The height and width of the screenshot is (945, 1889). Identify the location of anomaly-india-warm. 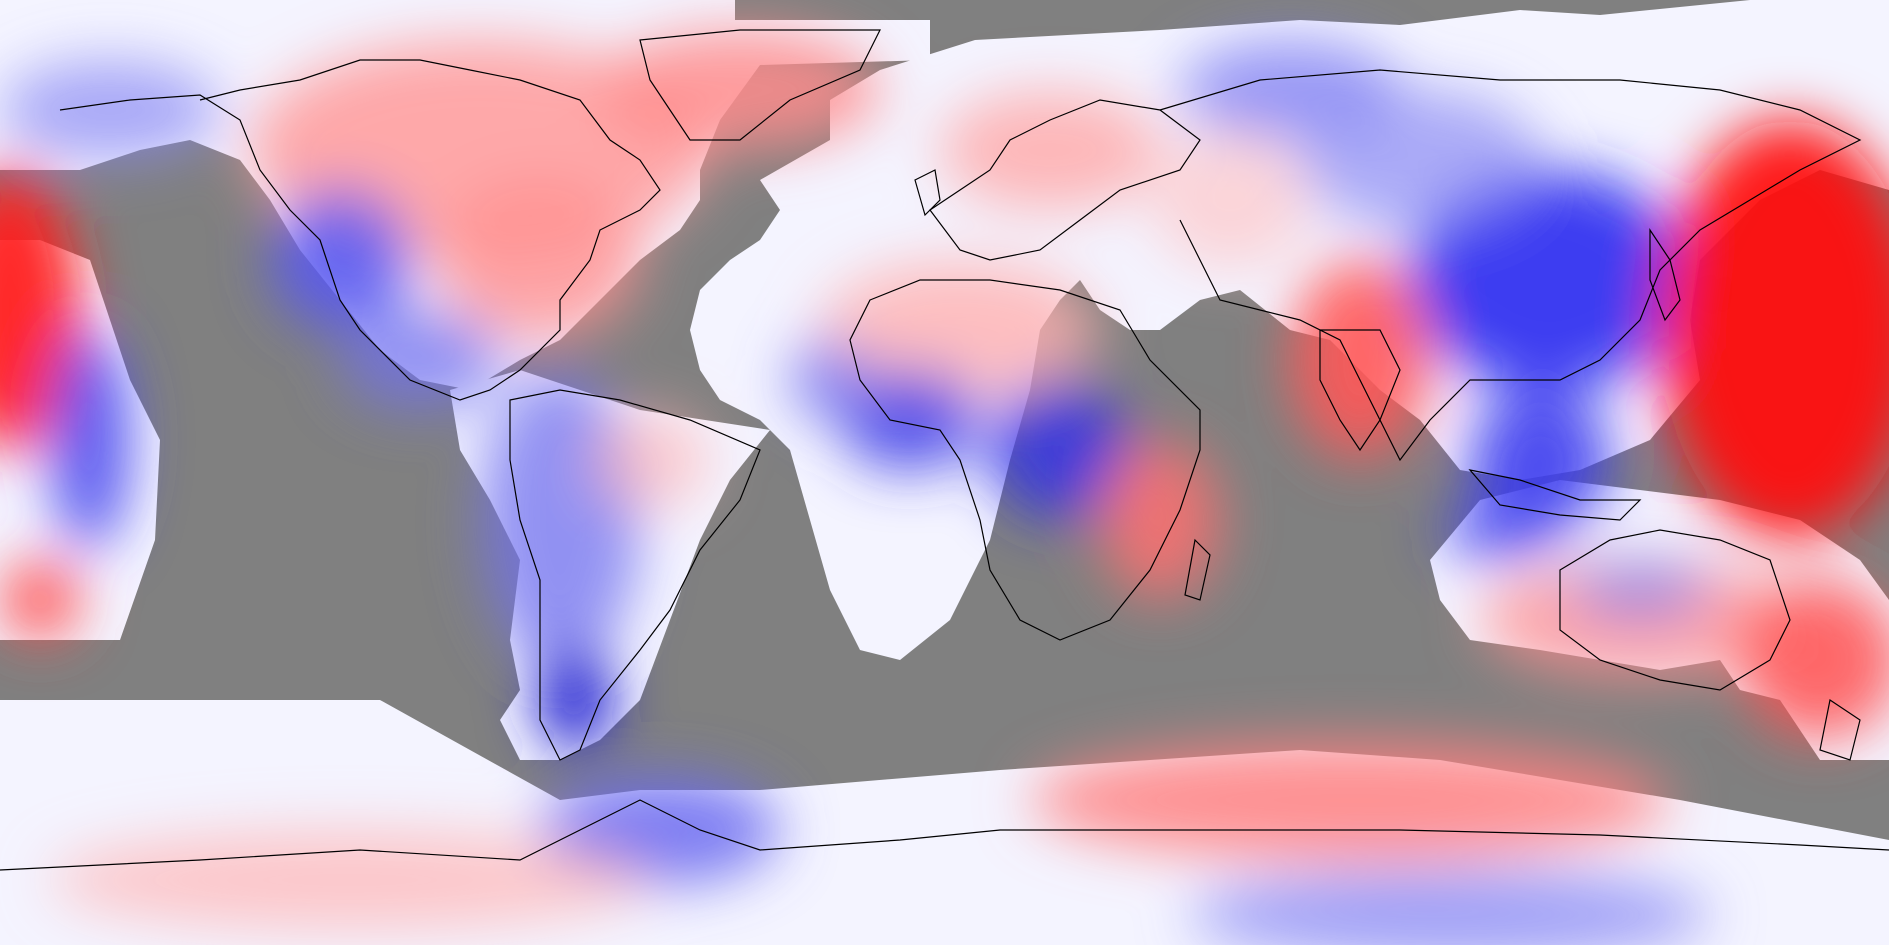
(1360, 360).